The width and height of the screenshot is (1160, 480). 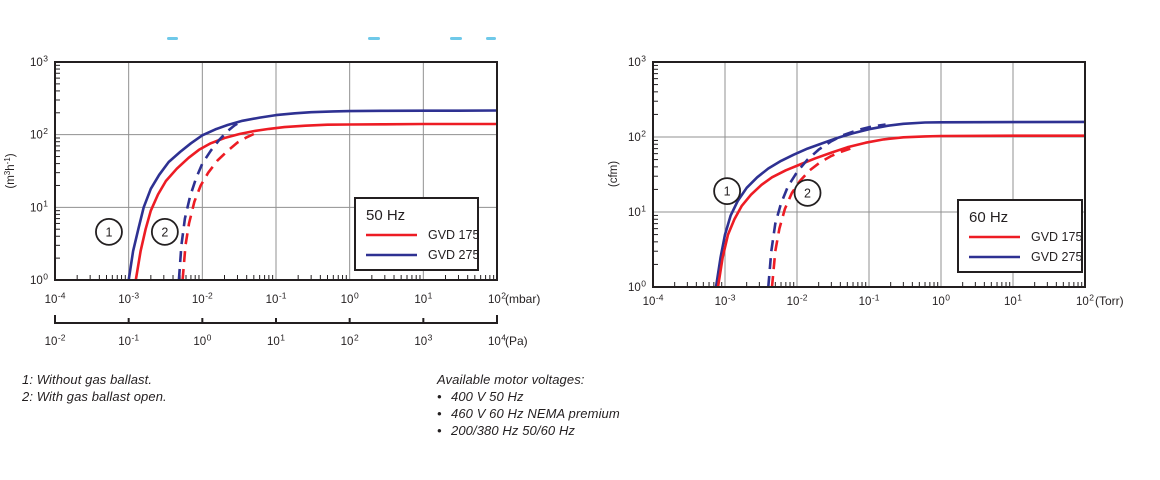 I want to click on x-axis-labels: 10⁻⁴ 10⁻³ 10⁻² 10⁻¹ 10⁰ 10¹ 102(mbar), so click(x=293, y=298).